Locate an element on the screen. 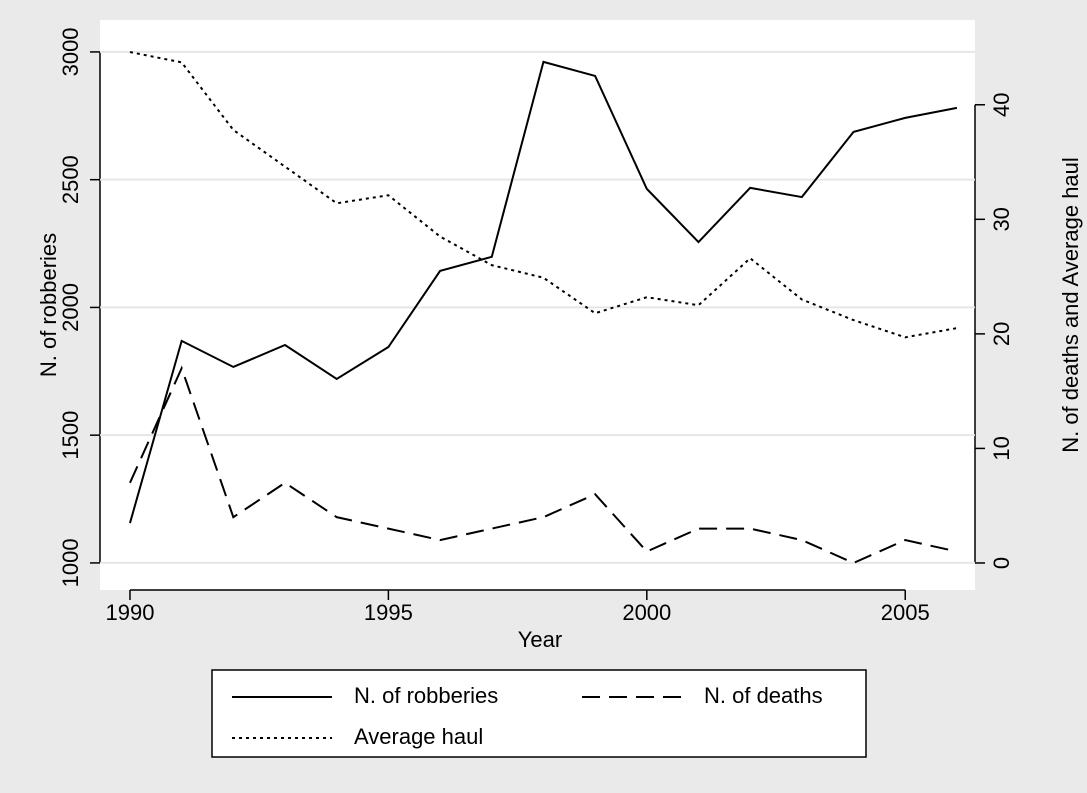 This screenshot has height=793, width=1087. y-tick-label: 1500 is located at coordinates (70, 435).